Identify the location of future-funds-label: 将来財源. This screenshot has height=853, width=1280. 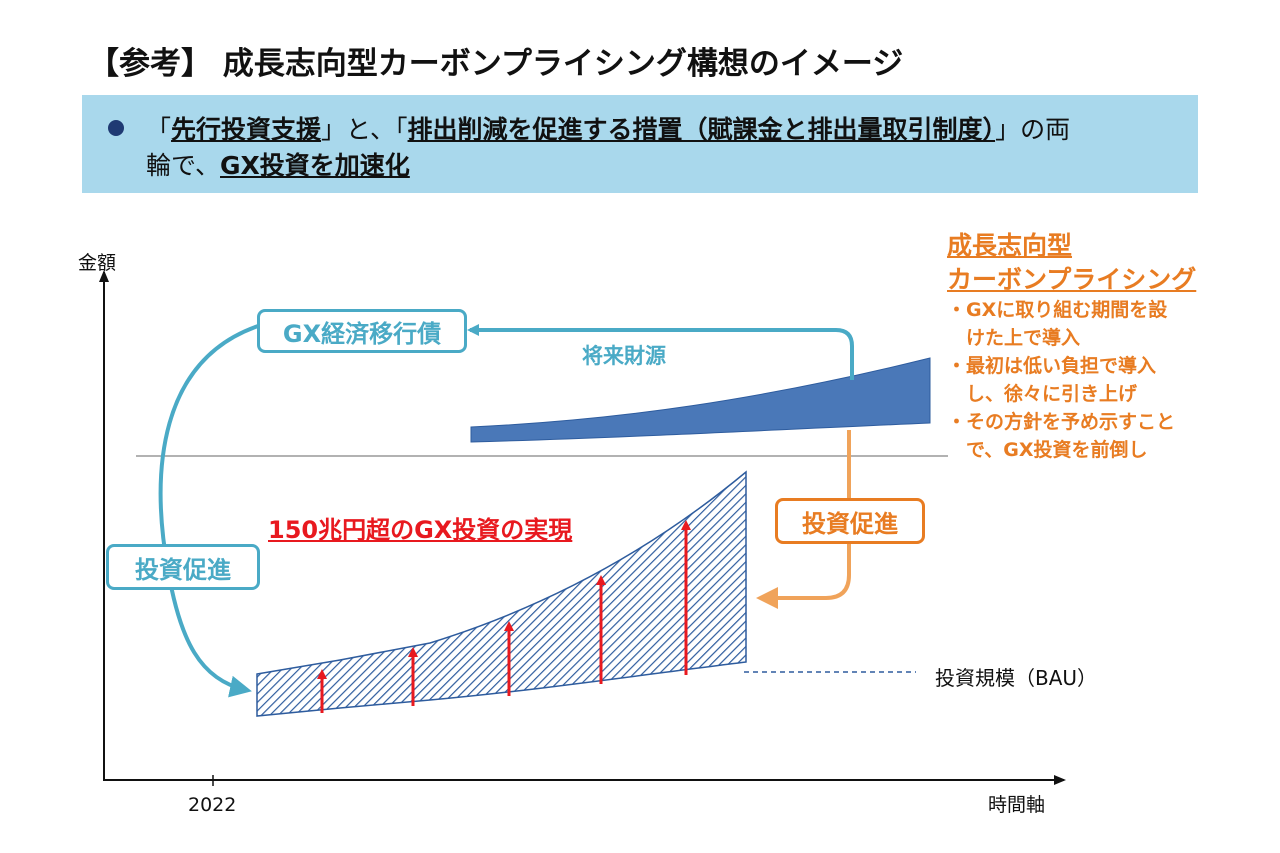
(624, 356).